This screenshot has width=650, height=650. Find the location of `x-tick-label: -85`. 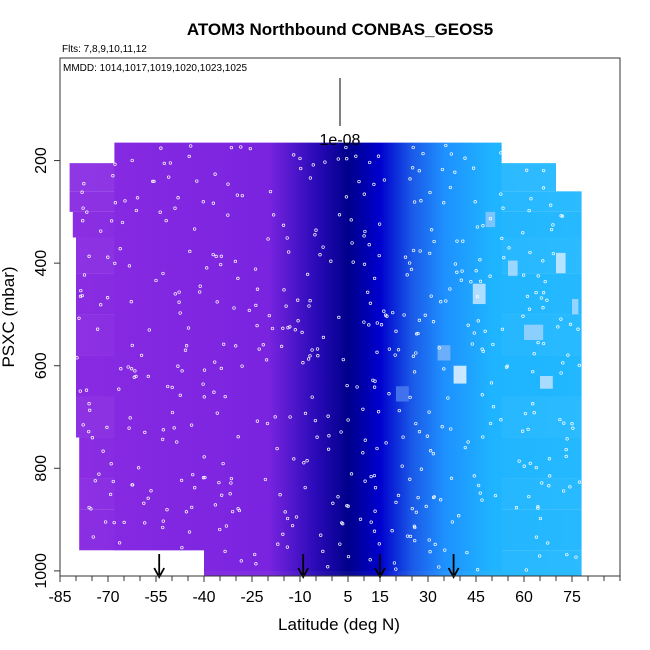

x-tick-label: -85 is located at coordinates (59, 597).